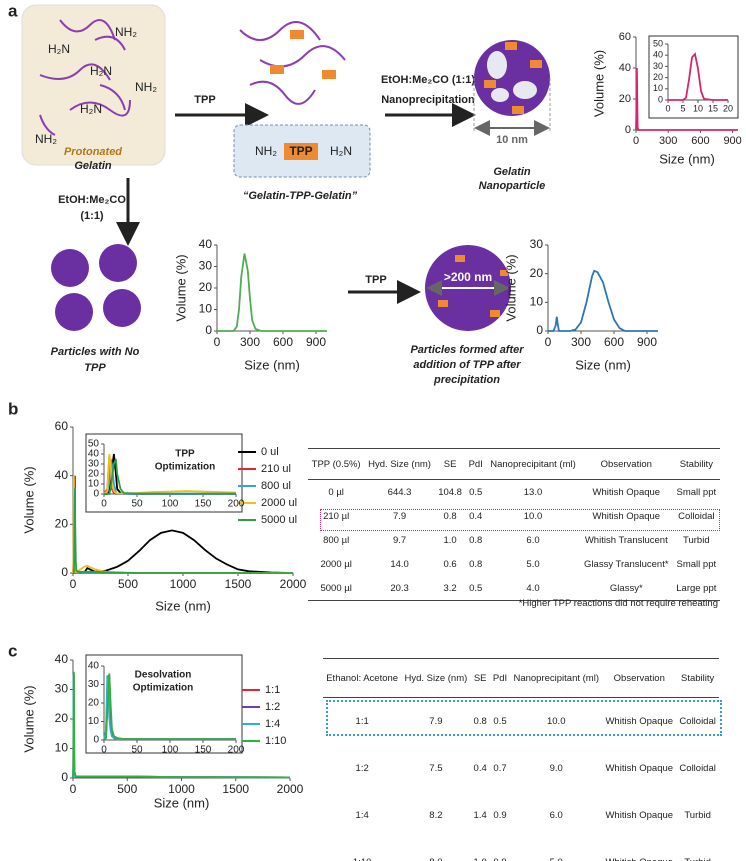  I want to click on cell: 1:4, so click(362, 815).